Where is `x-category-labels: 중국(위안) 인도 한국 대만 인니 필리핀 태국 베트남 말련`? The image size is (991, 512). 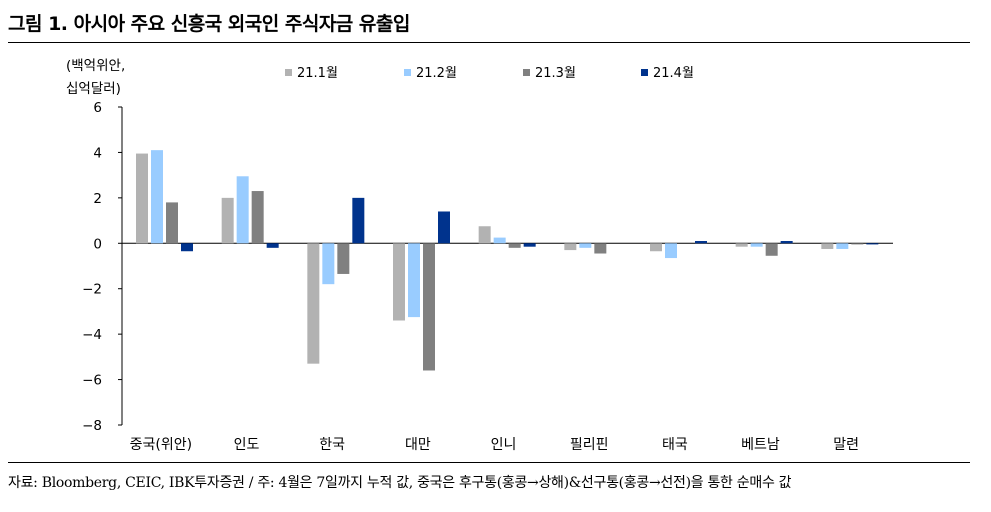 x-category-labels: 중국(위안) 인도 한국 대만 인니 필리핀 태국 베트남 말련 is located at coordinates (494, 445).